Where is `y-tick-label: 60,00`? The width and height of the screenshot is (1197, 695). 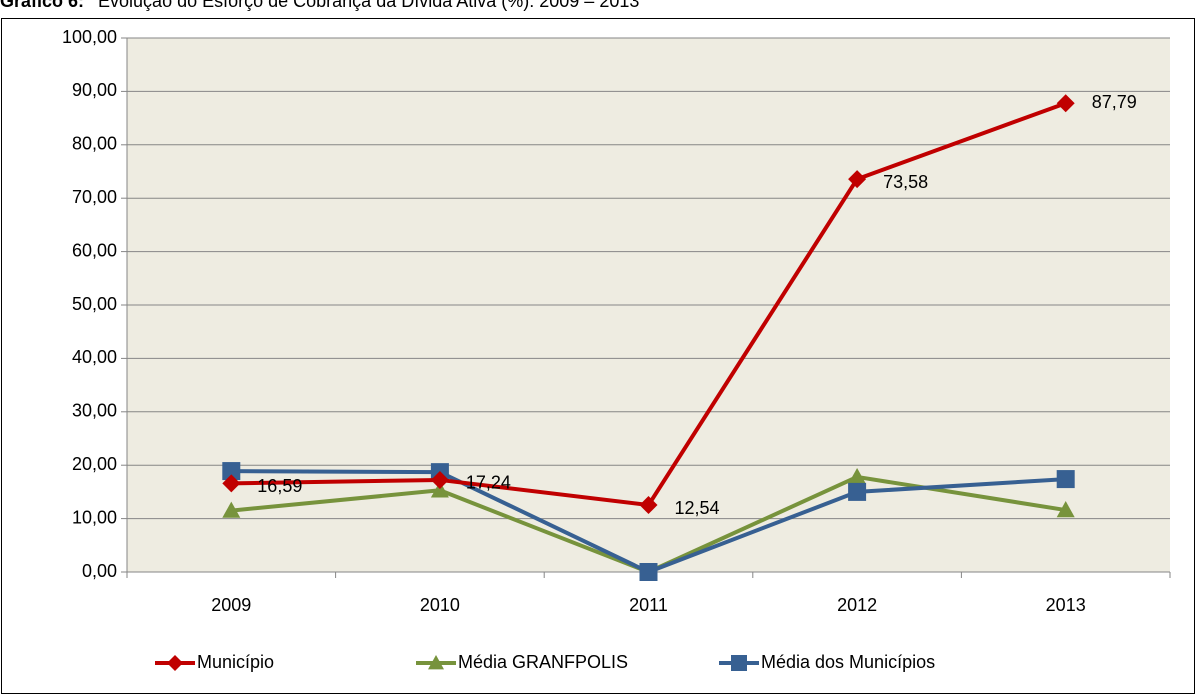
y-tick-label: 60,00 is located at coordinates (94, 250).